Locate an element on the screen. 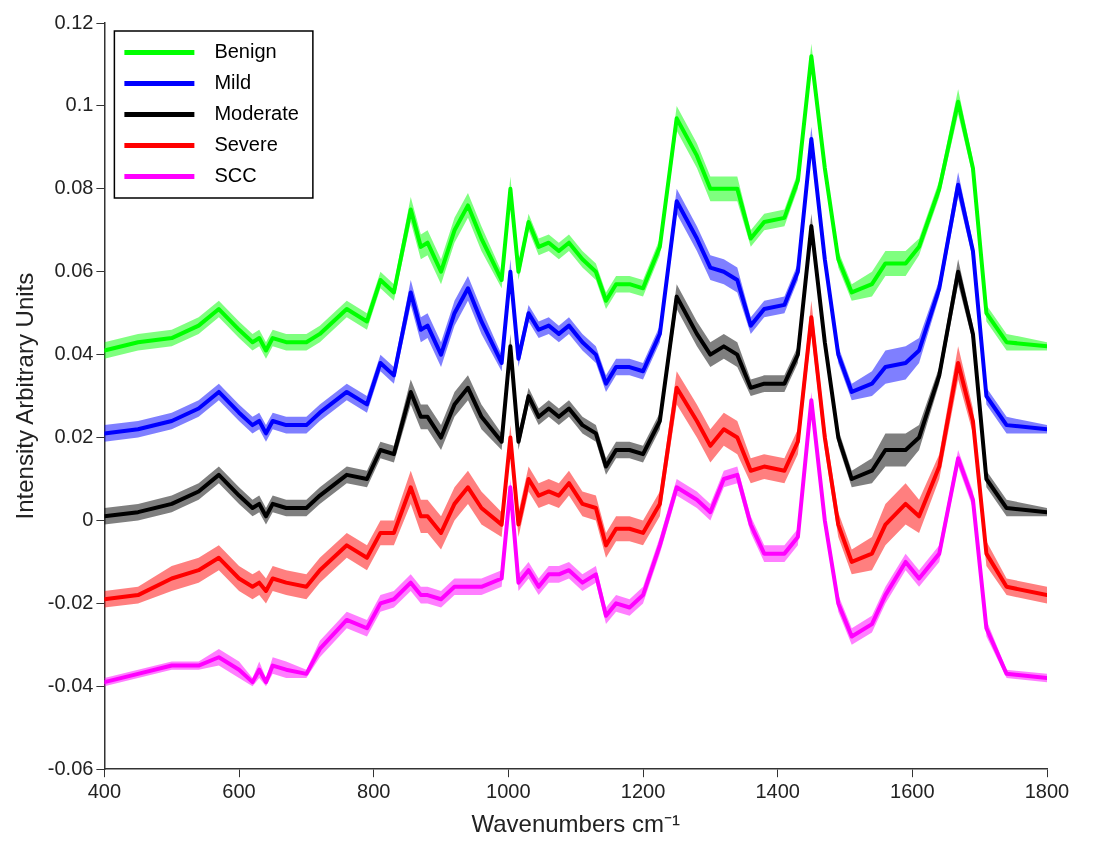  x-tick-label: 1400 is located at coordinates (777, 790).